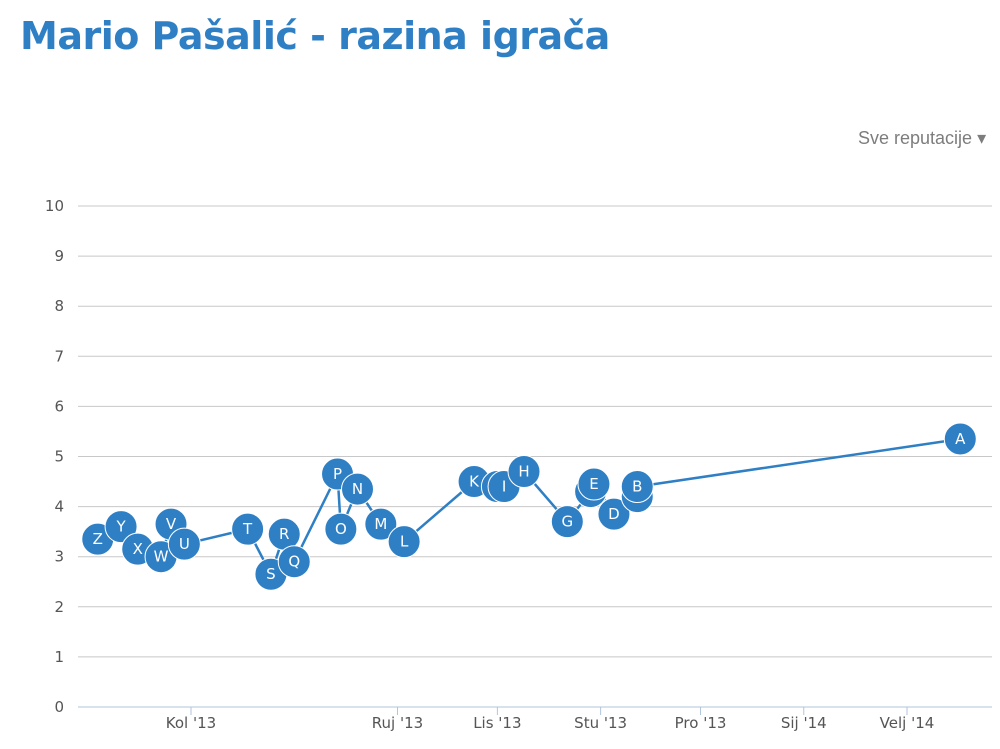  What do you see at coordinates (497, 723) in the screenshot?
I see `x-tick-label: Lis '13` at bounding box center [497, 723].